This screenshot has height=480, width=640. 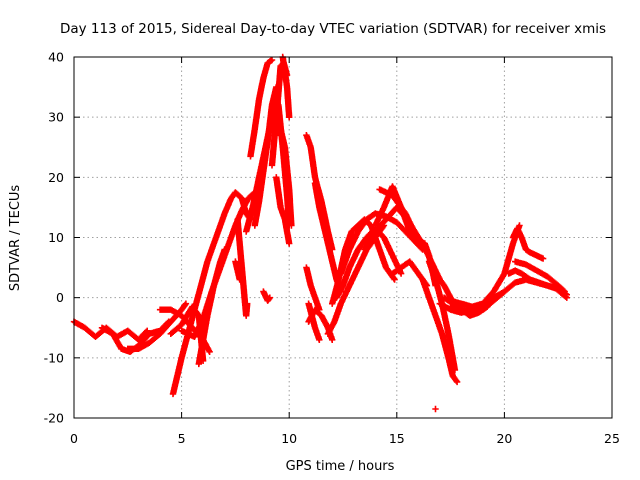 What do you see at coordinates (15, 238) in the screenshot?
I see `y-axis-label: SDTVAR / TECUs` at bounding box center [15, 238].